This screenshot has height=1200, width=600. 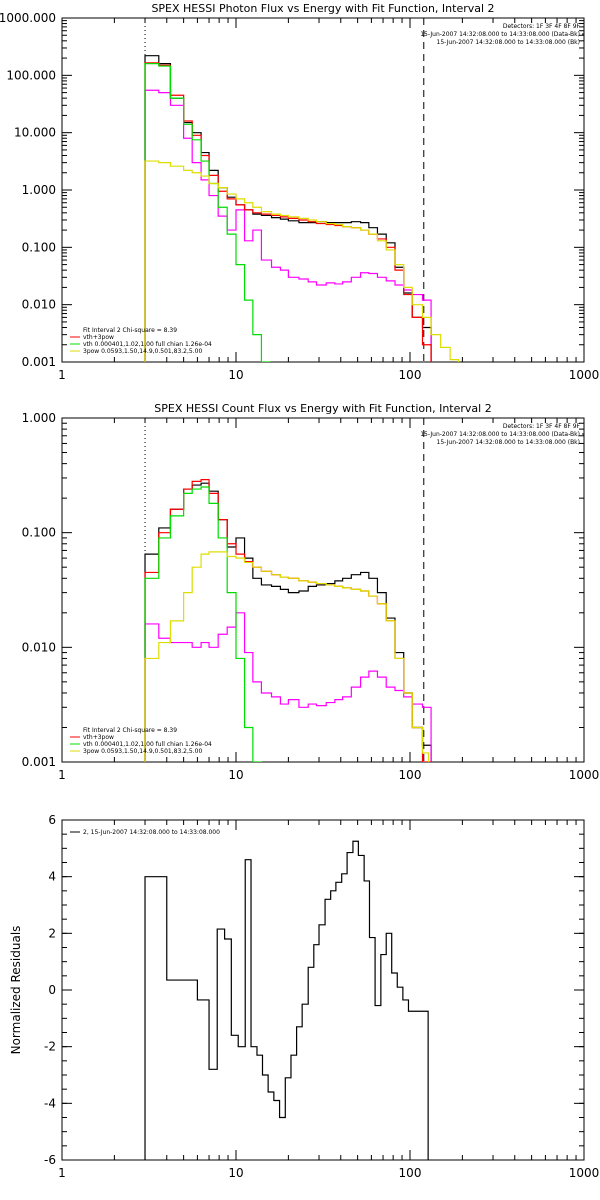 What do you see at coordinates (16, 990) in the screenshot?
I see `y-axis-label: Normalized Residuals` at bounding box center [16, 990].